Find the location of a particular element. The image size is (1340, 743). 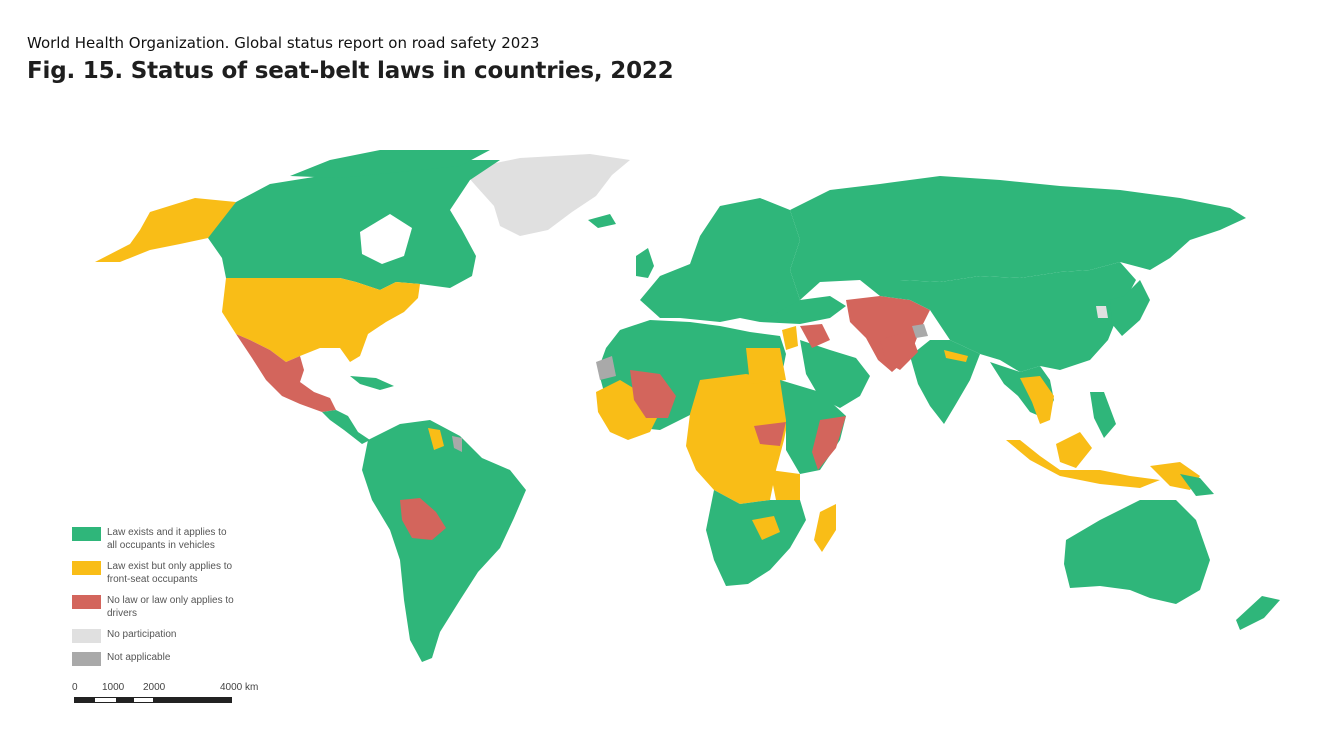

region-russia is located at coordinates (1018, 238).